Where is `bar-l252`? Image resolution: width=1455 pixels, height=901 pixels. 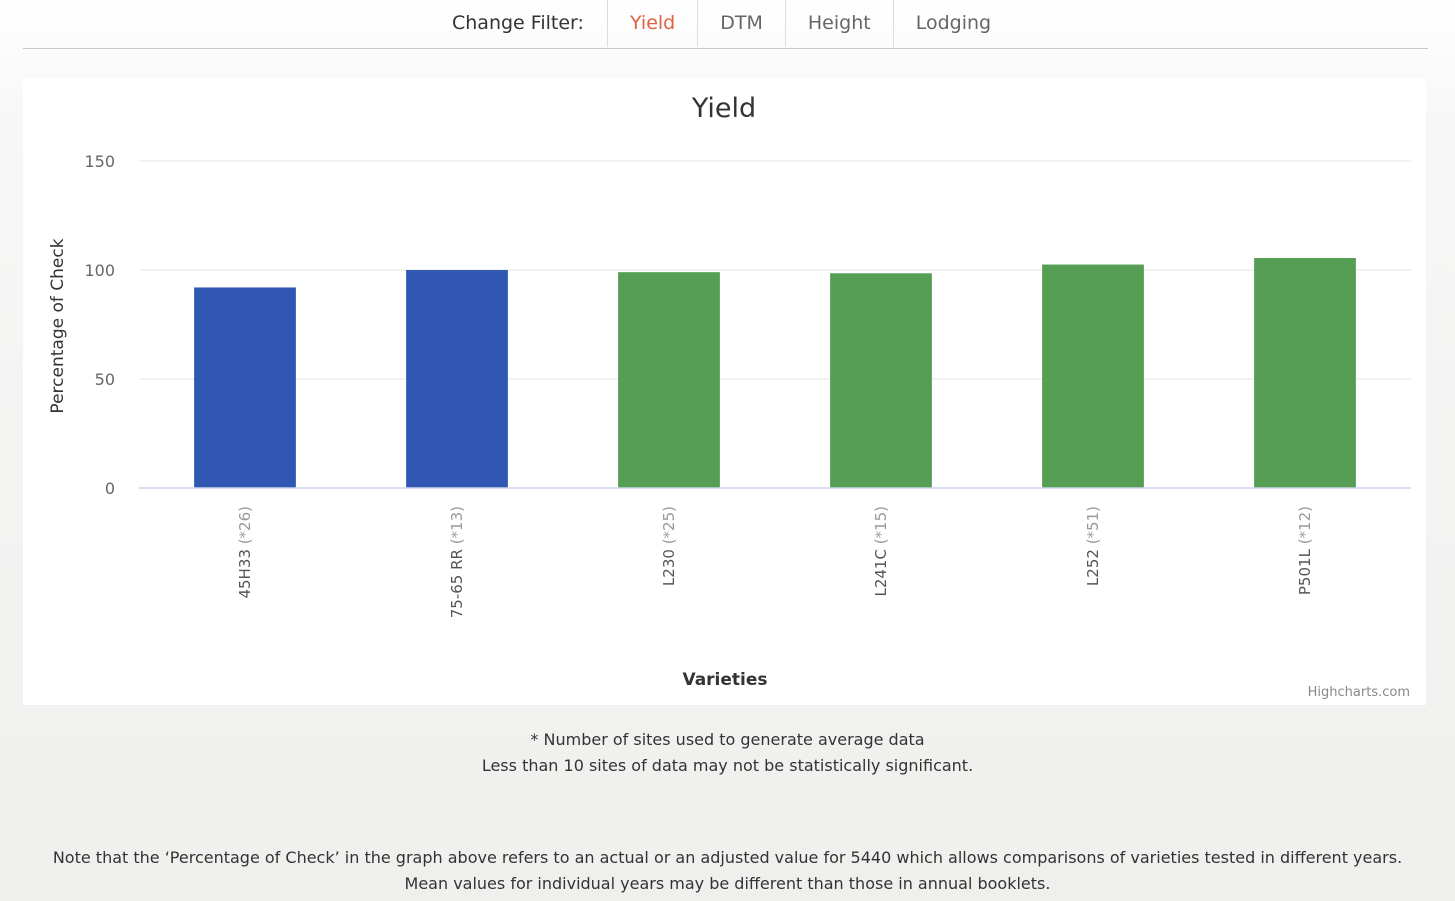 bar-l252 is located at coordinates (1093, 376).